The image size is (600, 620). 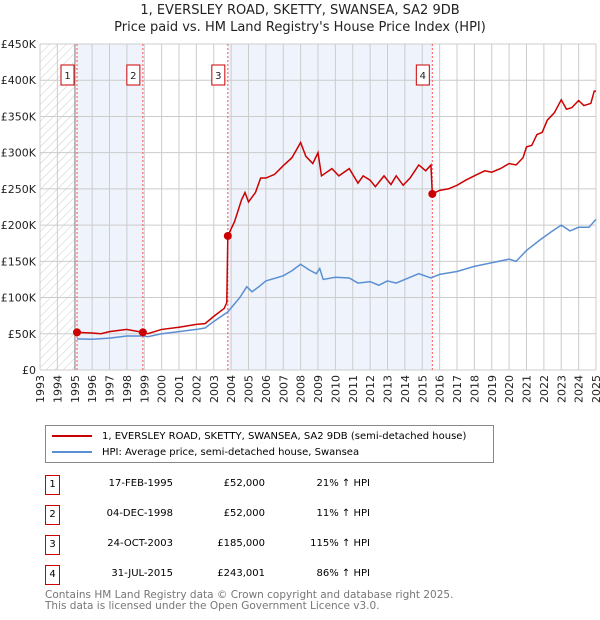 I want to click on y-tick-label: £300K, so click(x=19, y=153).